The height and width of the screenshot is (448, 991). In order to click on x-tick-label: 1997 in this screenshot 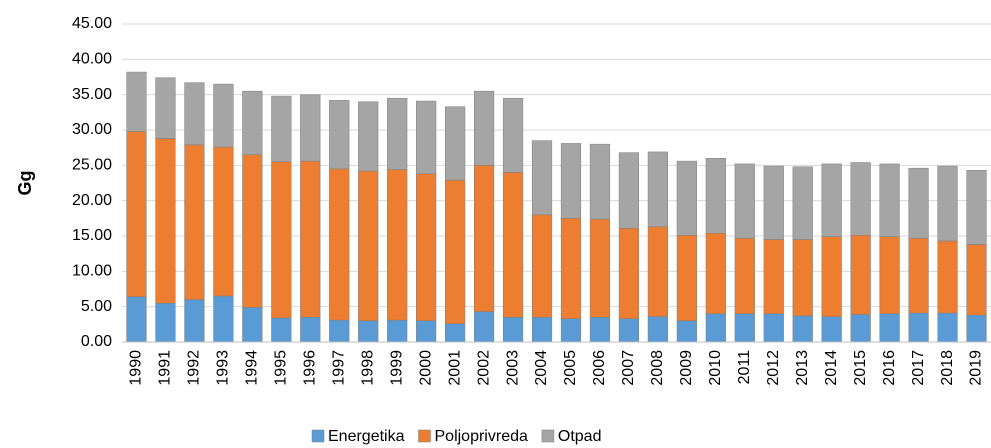, I will do `click(338, 368)`.